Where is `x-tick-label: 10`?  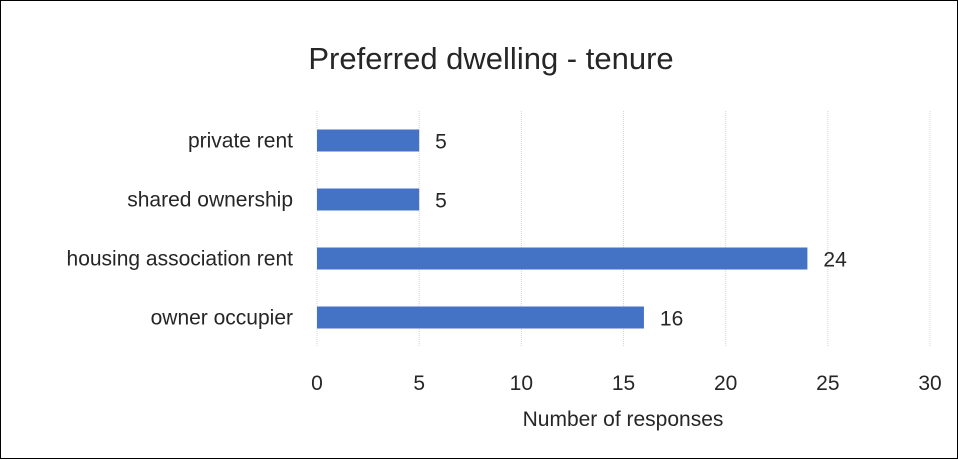
x-tick-label: 10 is located at coordinates (521, 383).